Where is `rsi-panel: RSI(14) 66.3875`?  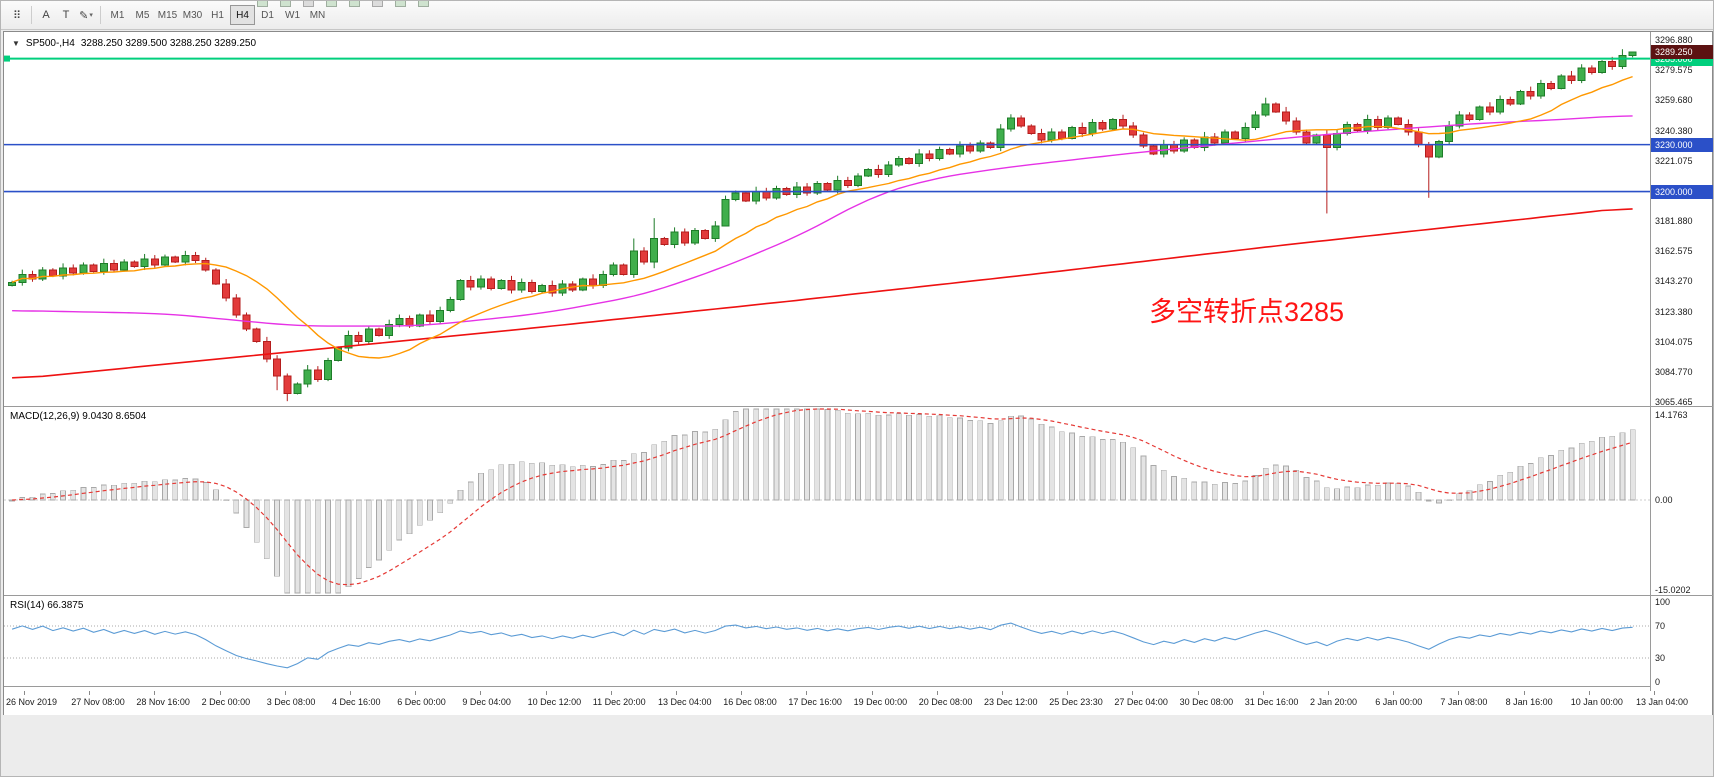
rsi-panel: RSI(14) 66.3875 is located at coordinates (827, 641).